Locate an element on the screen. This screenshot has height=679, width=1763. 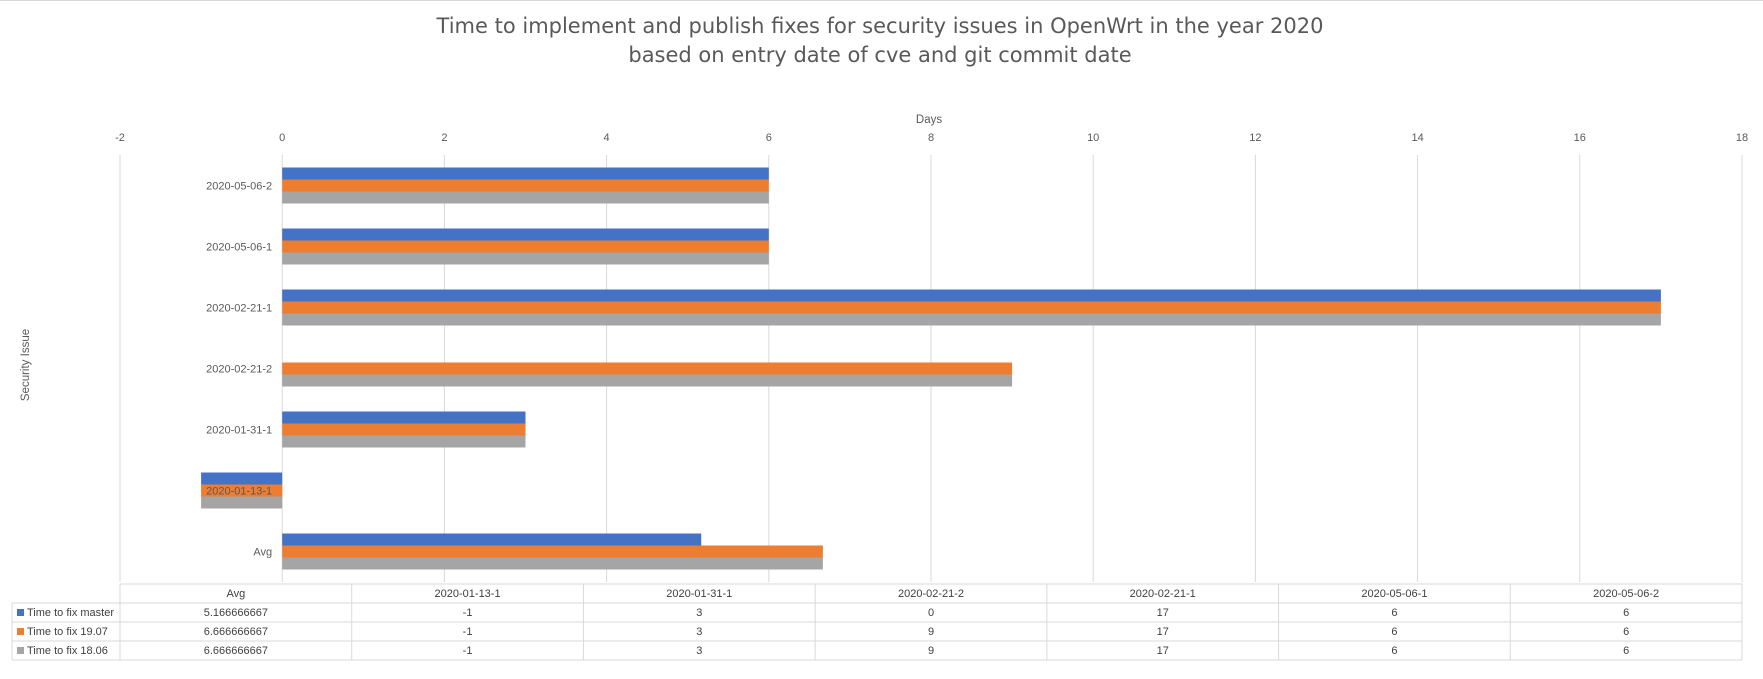
x-tick-label: 14 is located at coordinates (1417, 138).